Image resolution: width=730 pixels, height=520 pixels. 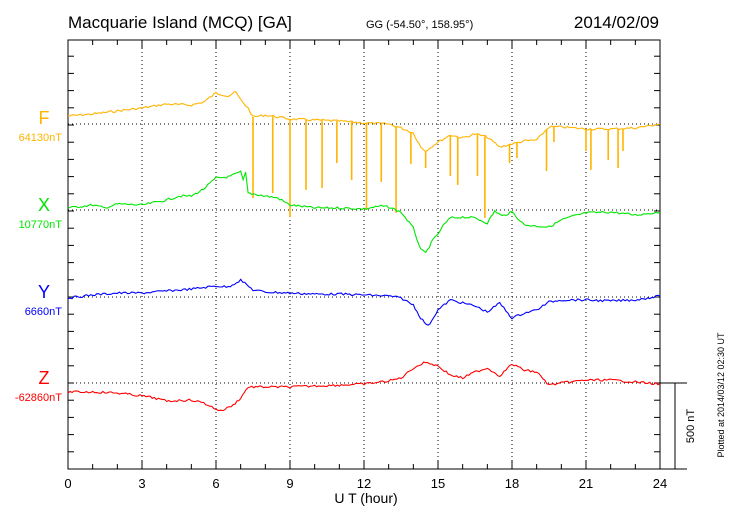 What do you see at coordinates (512, 483) in the screenshot?
I see `x-tick-label: 18` at bounding box center [512, 483].